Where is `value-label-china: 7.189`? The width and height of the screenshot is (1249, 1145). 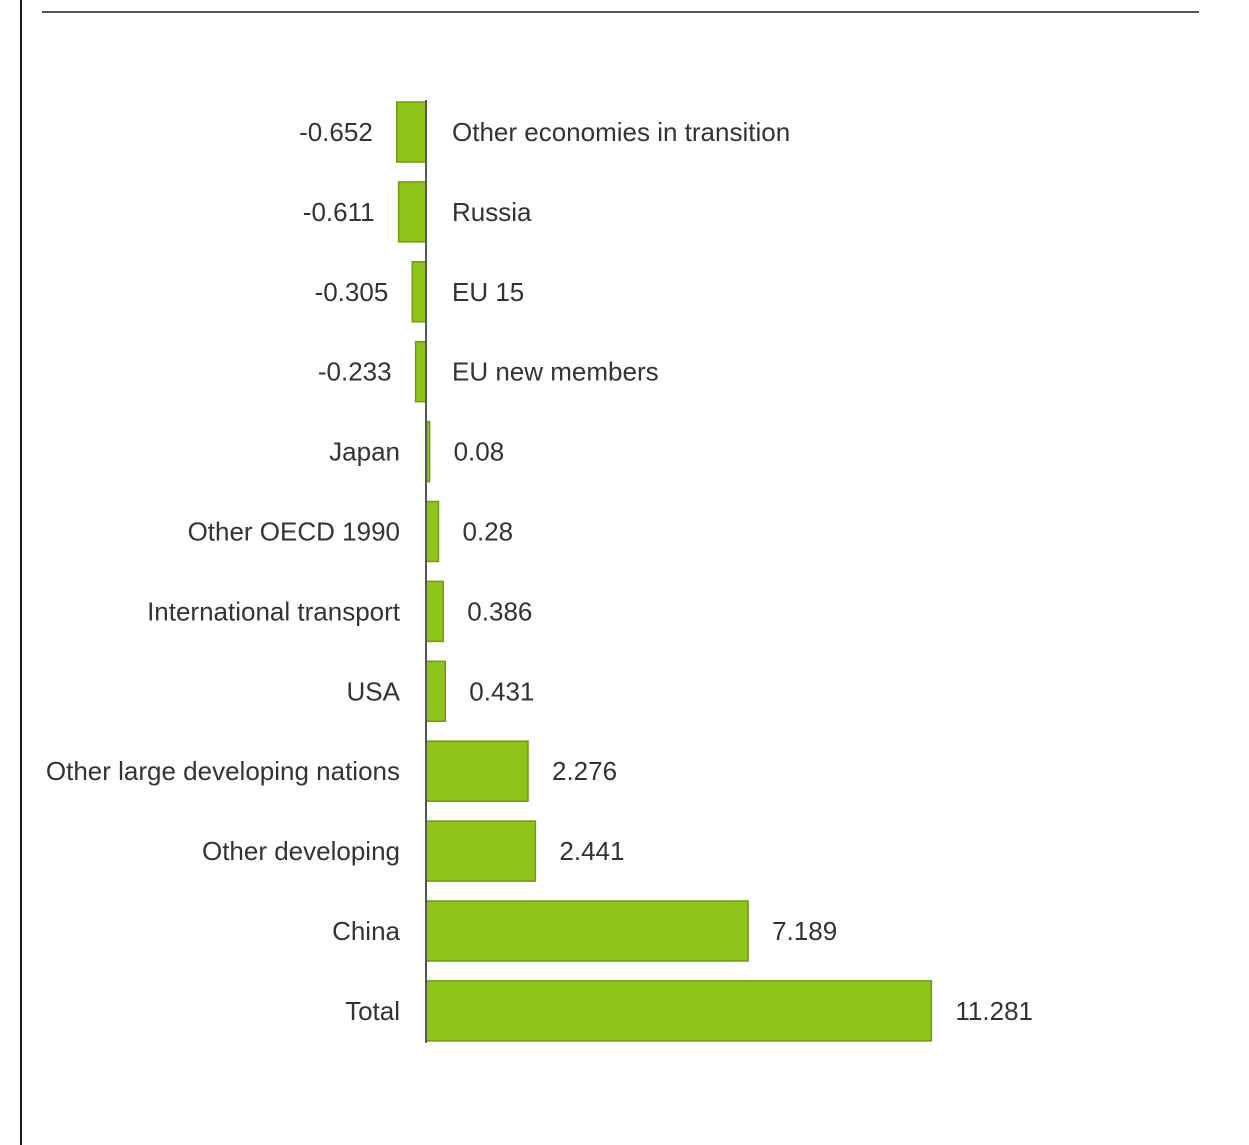 value-label-china: 7.189 is located at coordinates (804, 931).